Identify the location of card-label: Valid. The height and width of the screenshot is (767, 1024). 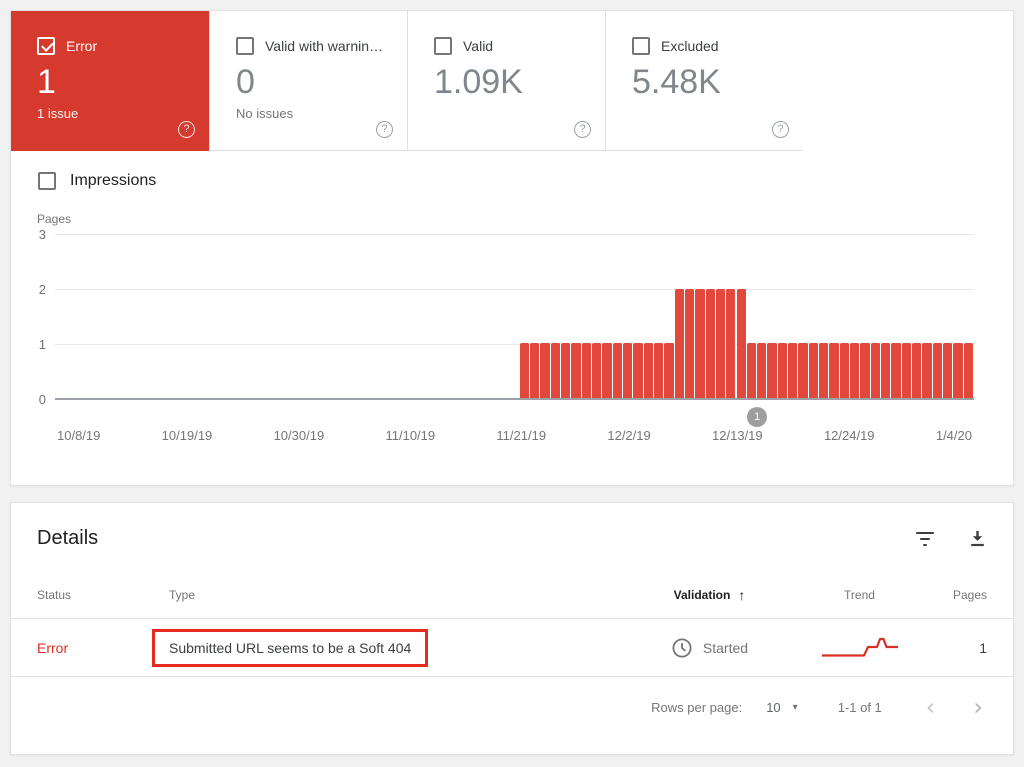
(478, 46).